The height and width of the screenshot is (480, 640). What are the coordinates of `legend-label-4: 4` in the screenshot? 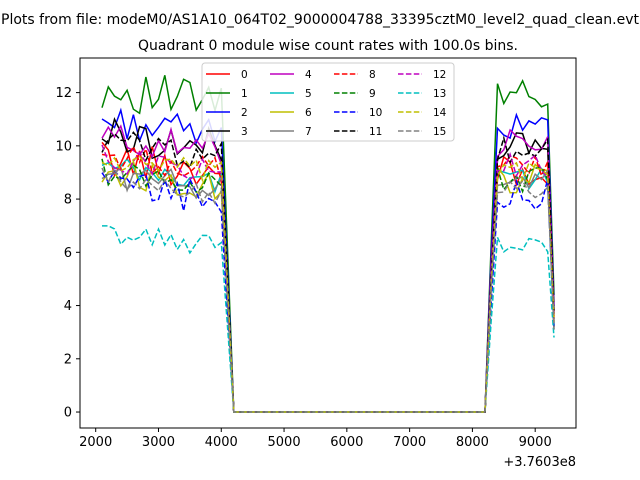 It's located at (308, 75).